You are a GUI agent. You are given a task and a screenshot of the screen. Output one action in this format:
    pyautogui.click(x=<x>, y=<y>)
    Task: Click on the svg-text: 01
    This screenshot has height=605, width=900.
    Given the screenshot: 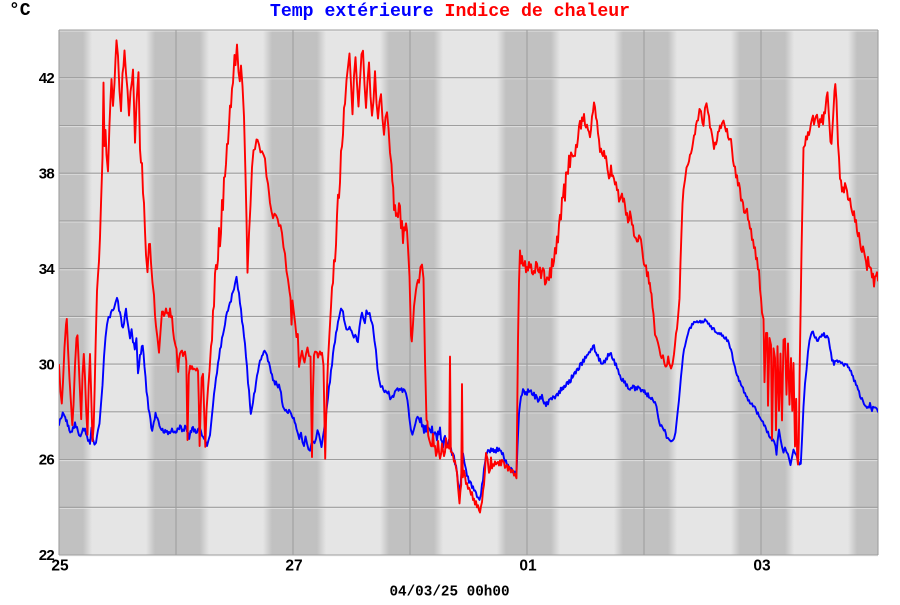 What is the action you would take?
    pyautogui.click(x=528, y=566)
    